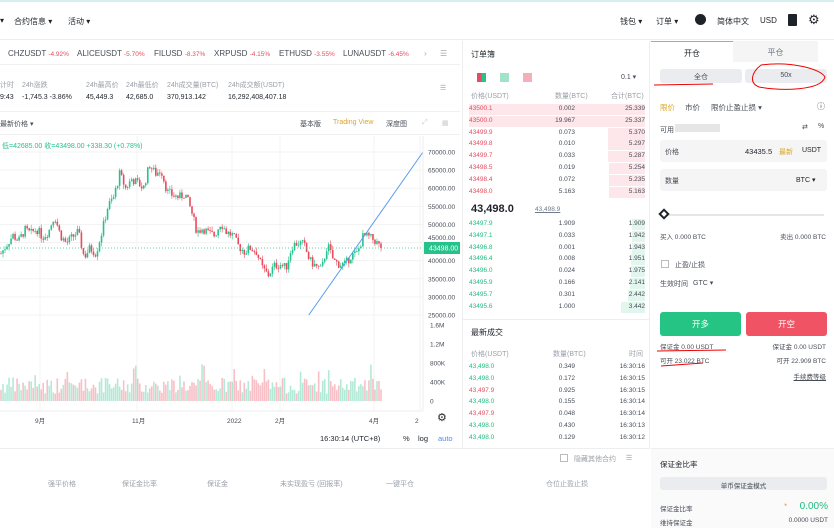 This screenshot has width=834, height=528. What do you see at coordinates (353, 122) in the screenshot?
I see `tab-tradingview: Trading View` at bounding box center [353, 122].